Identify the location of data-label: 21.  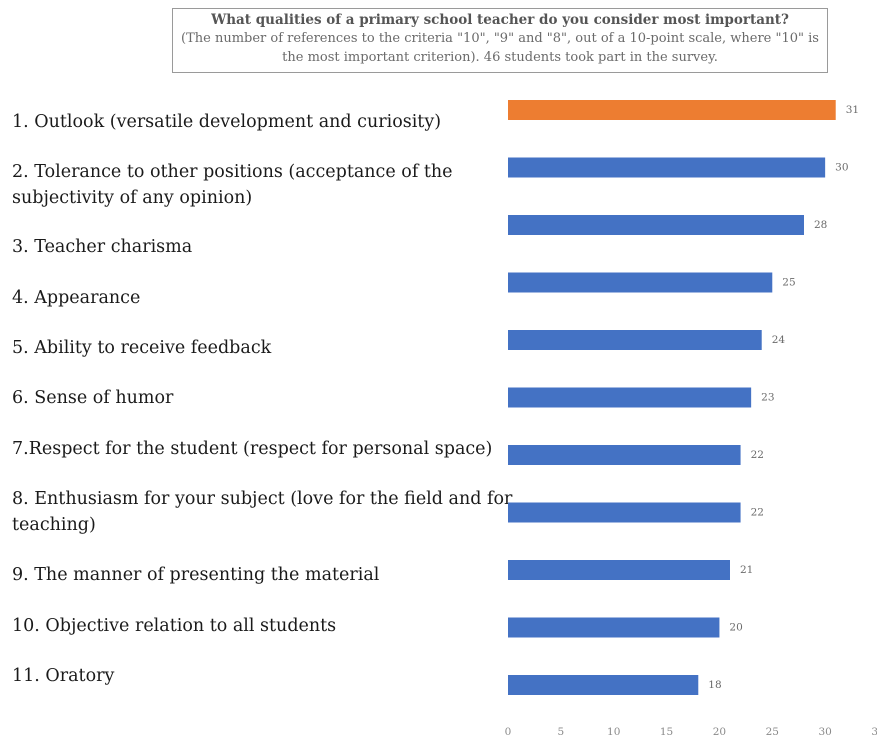
(746, 570).